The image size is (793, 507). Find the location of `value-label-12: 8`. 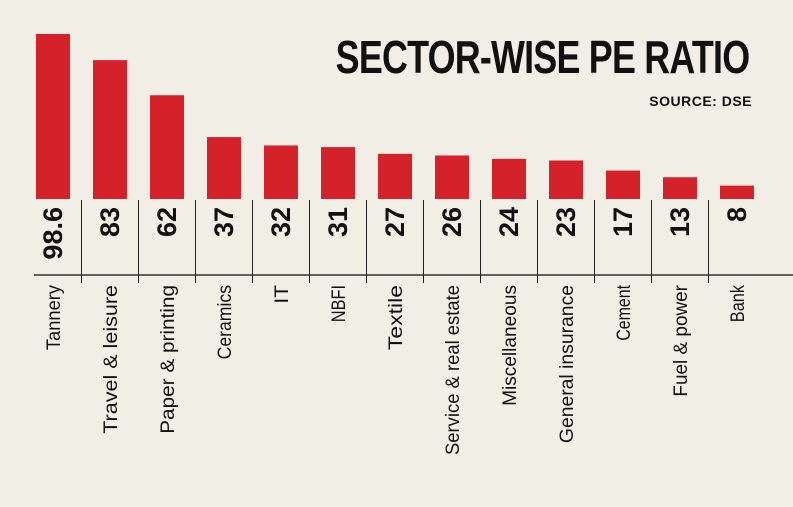

value-label-12: 8 is located at coordinates (737, 214).